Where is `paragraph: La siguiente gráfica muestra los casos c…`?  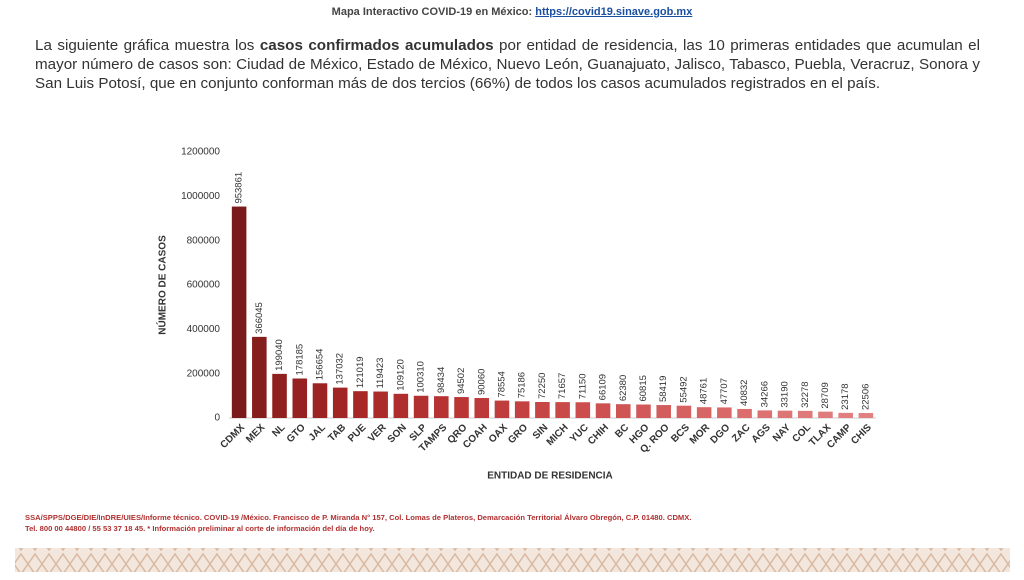 paragraph: La siguiente gráfica muestra los casos c… is located at coordinates (507, 64).